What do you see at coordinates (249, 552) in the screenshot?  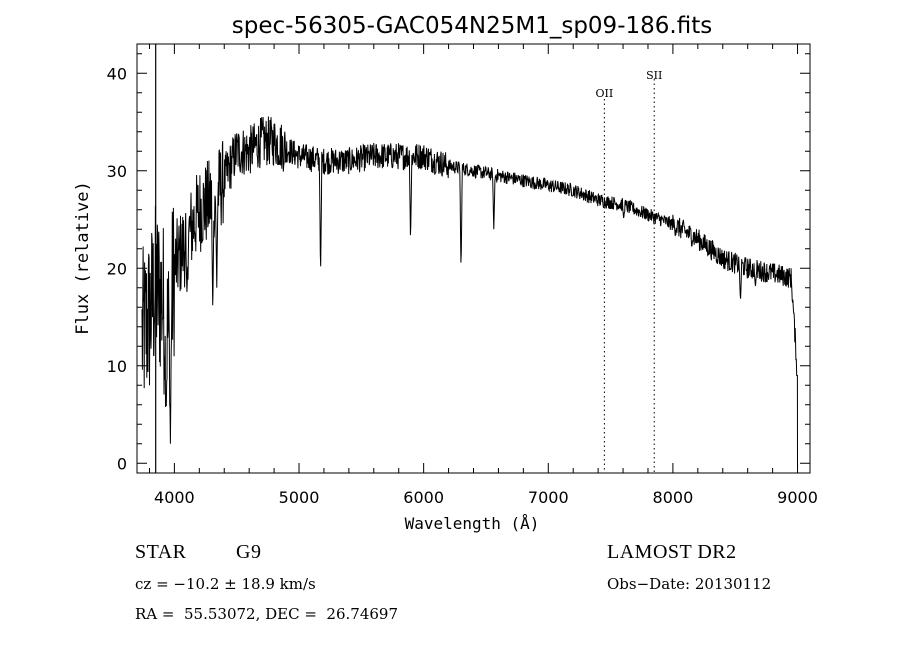 I see `subclass-label: G9` at bounding box center [249, 552].